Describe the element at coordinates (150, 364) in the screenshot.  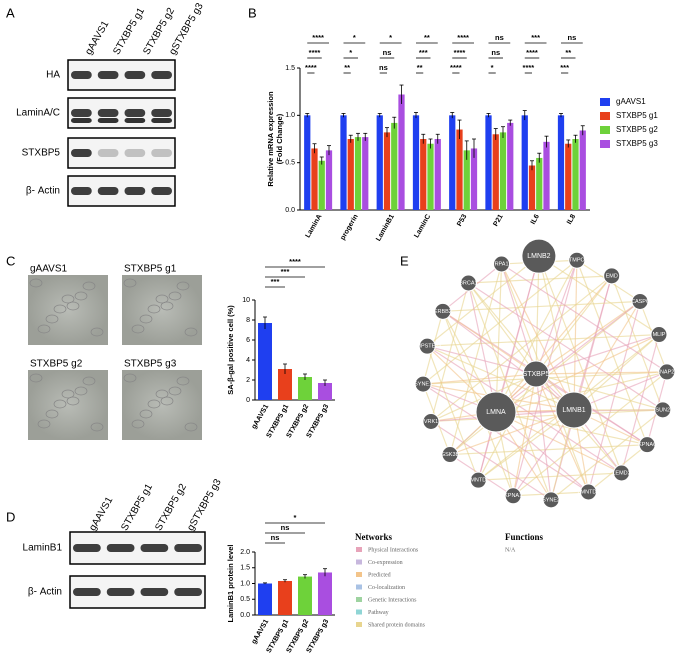
I see `image-label: STXBP5 g3` at that location.